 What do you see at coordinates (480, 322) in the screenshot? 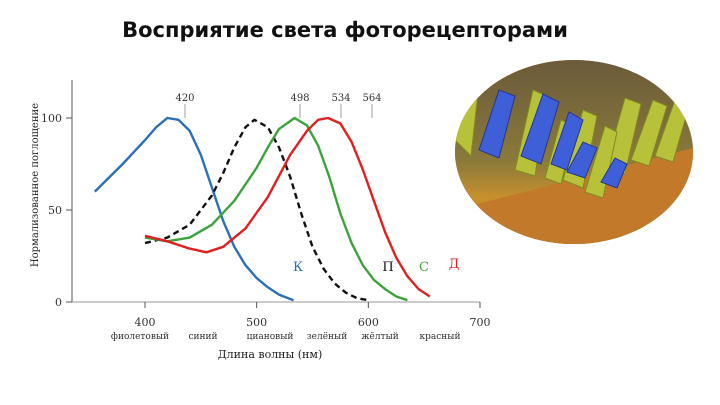
I see `x-tick-label: 700` at bounding box center [480, 322].